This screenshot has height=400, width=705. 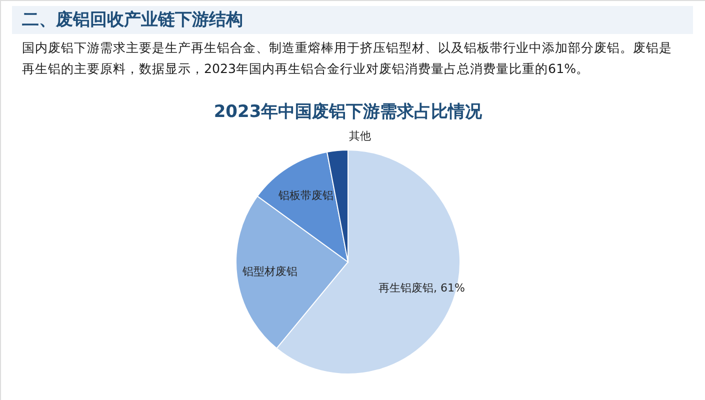 What do you see at coordinates (349, 112) in the screenshot?
I see `chart-title: 2023年中国废铝下游需求占比情况` at bounding box center [349, 112].